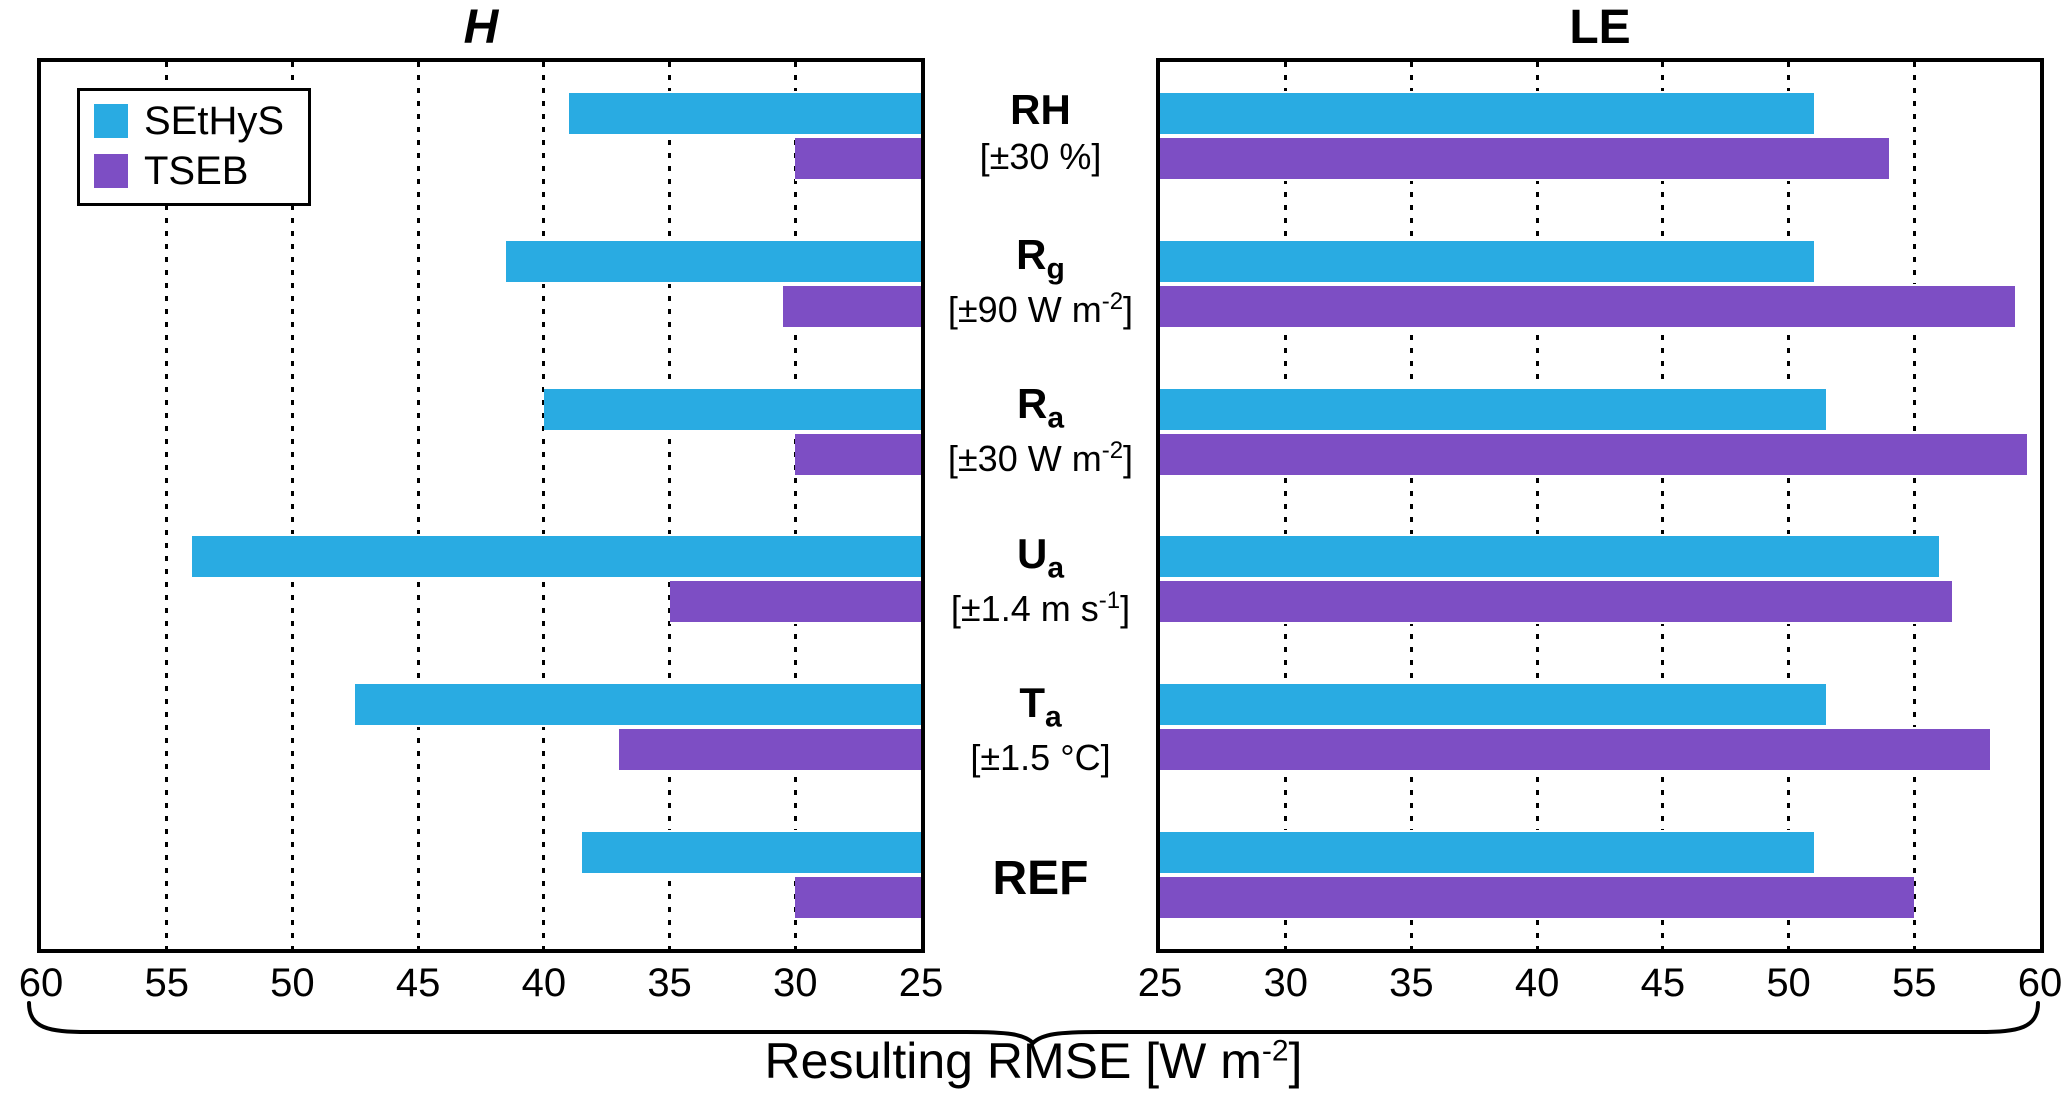  Describe the element at coordinates (921, 983) in the screenshot. I see `tick-label-h-25: 25` at that location.